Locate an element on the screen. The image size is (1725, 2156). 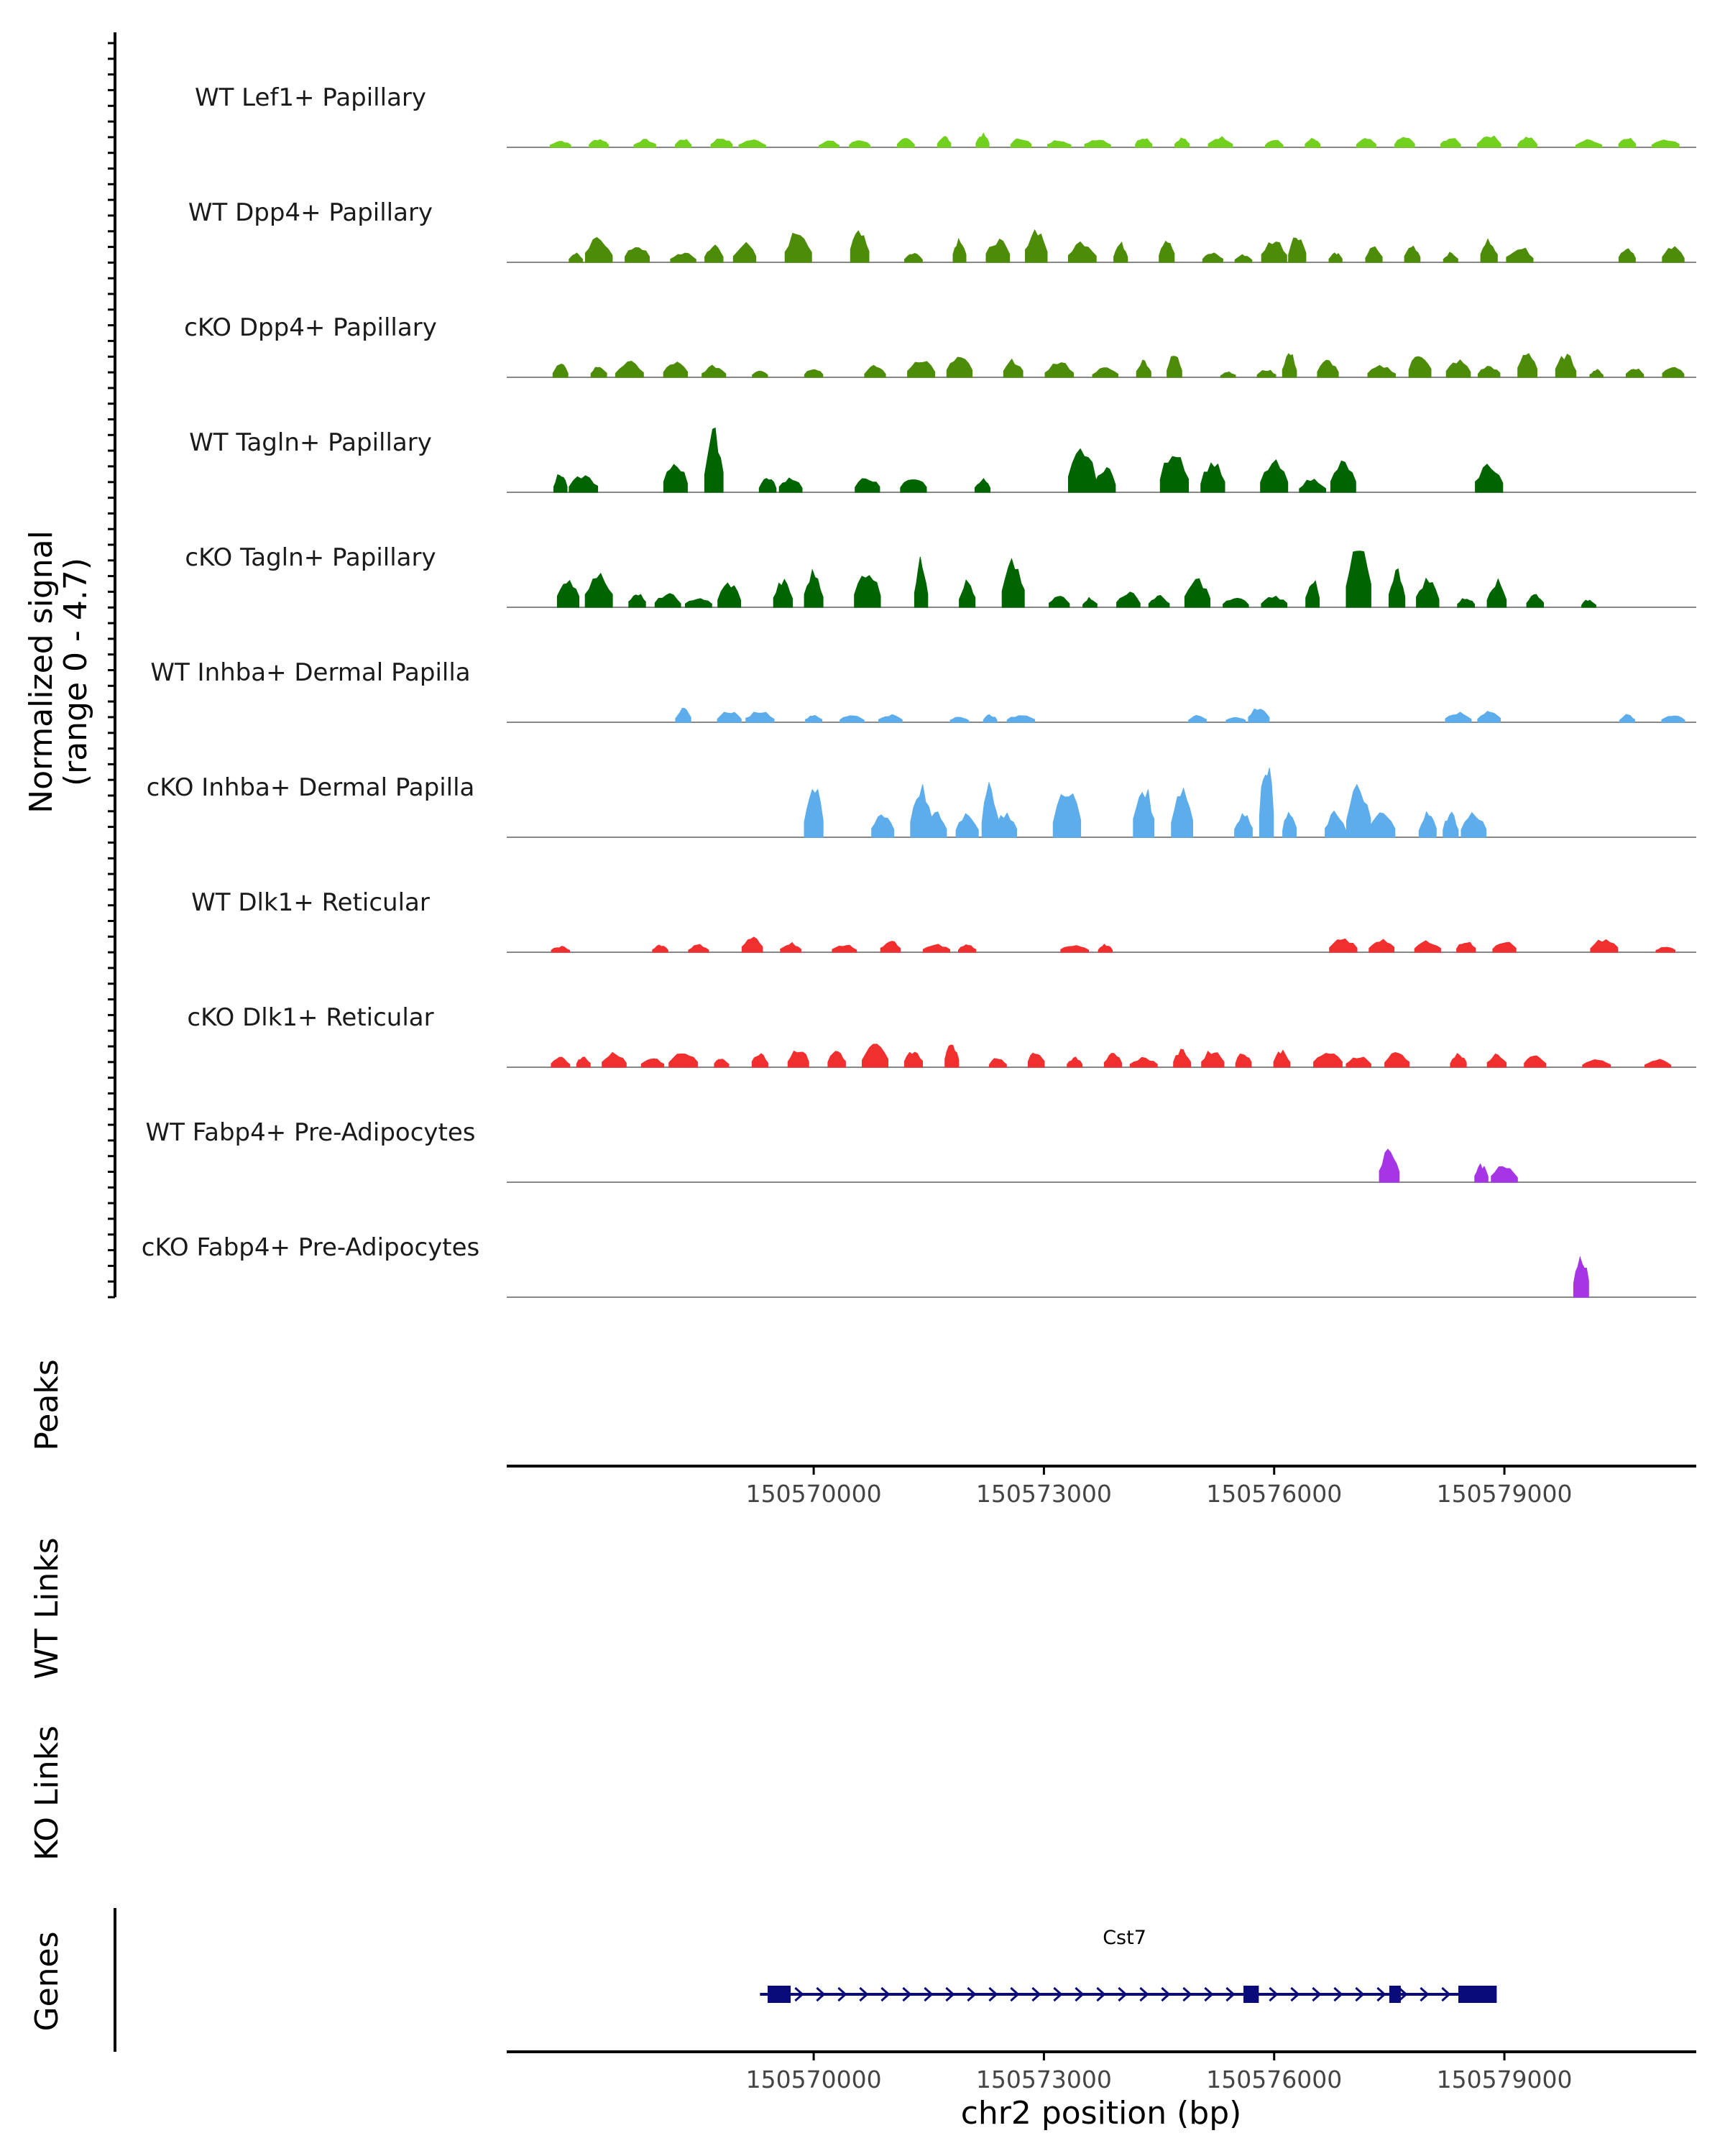
track-label: cKO Fabp4+ Pre-Adipocytes is located at coordinates (311, 1247).